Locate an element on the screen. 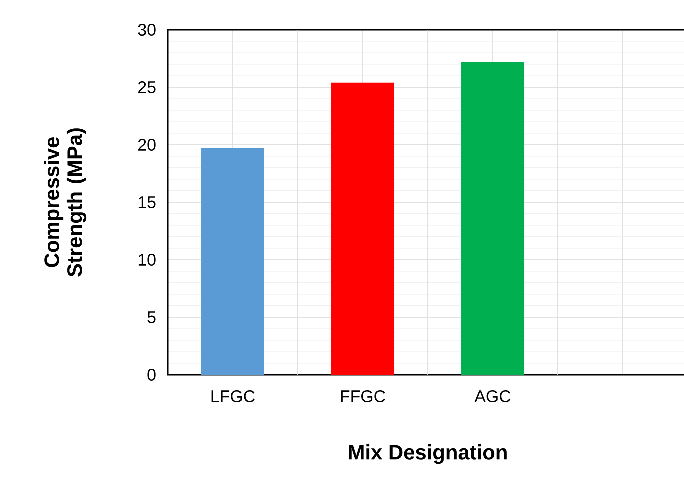 This screenshot has height=479, width=684. y-axis-title: Compressive Strength (MPa) is located at coordinates (65, 202).